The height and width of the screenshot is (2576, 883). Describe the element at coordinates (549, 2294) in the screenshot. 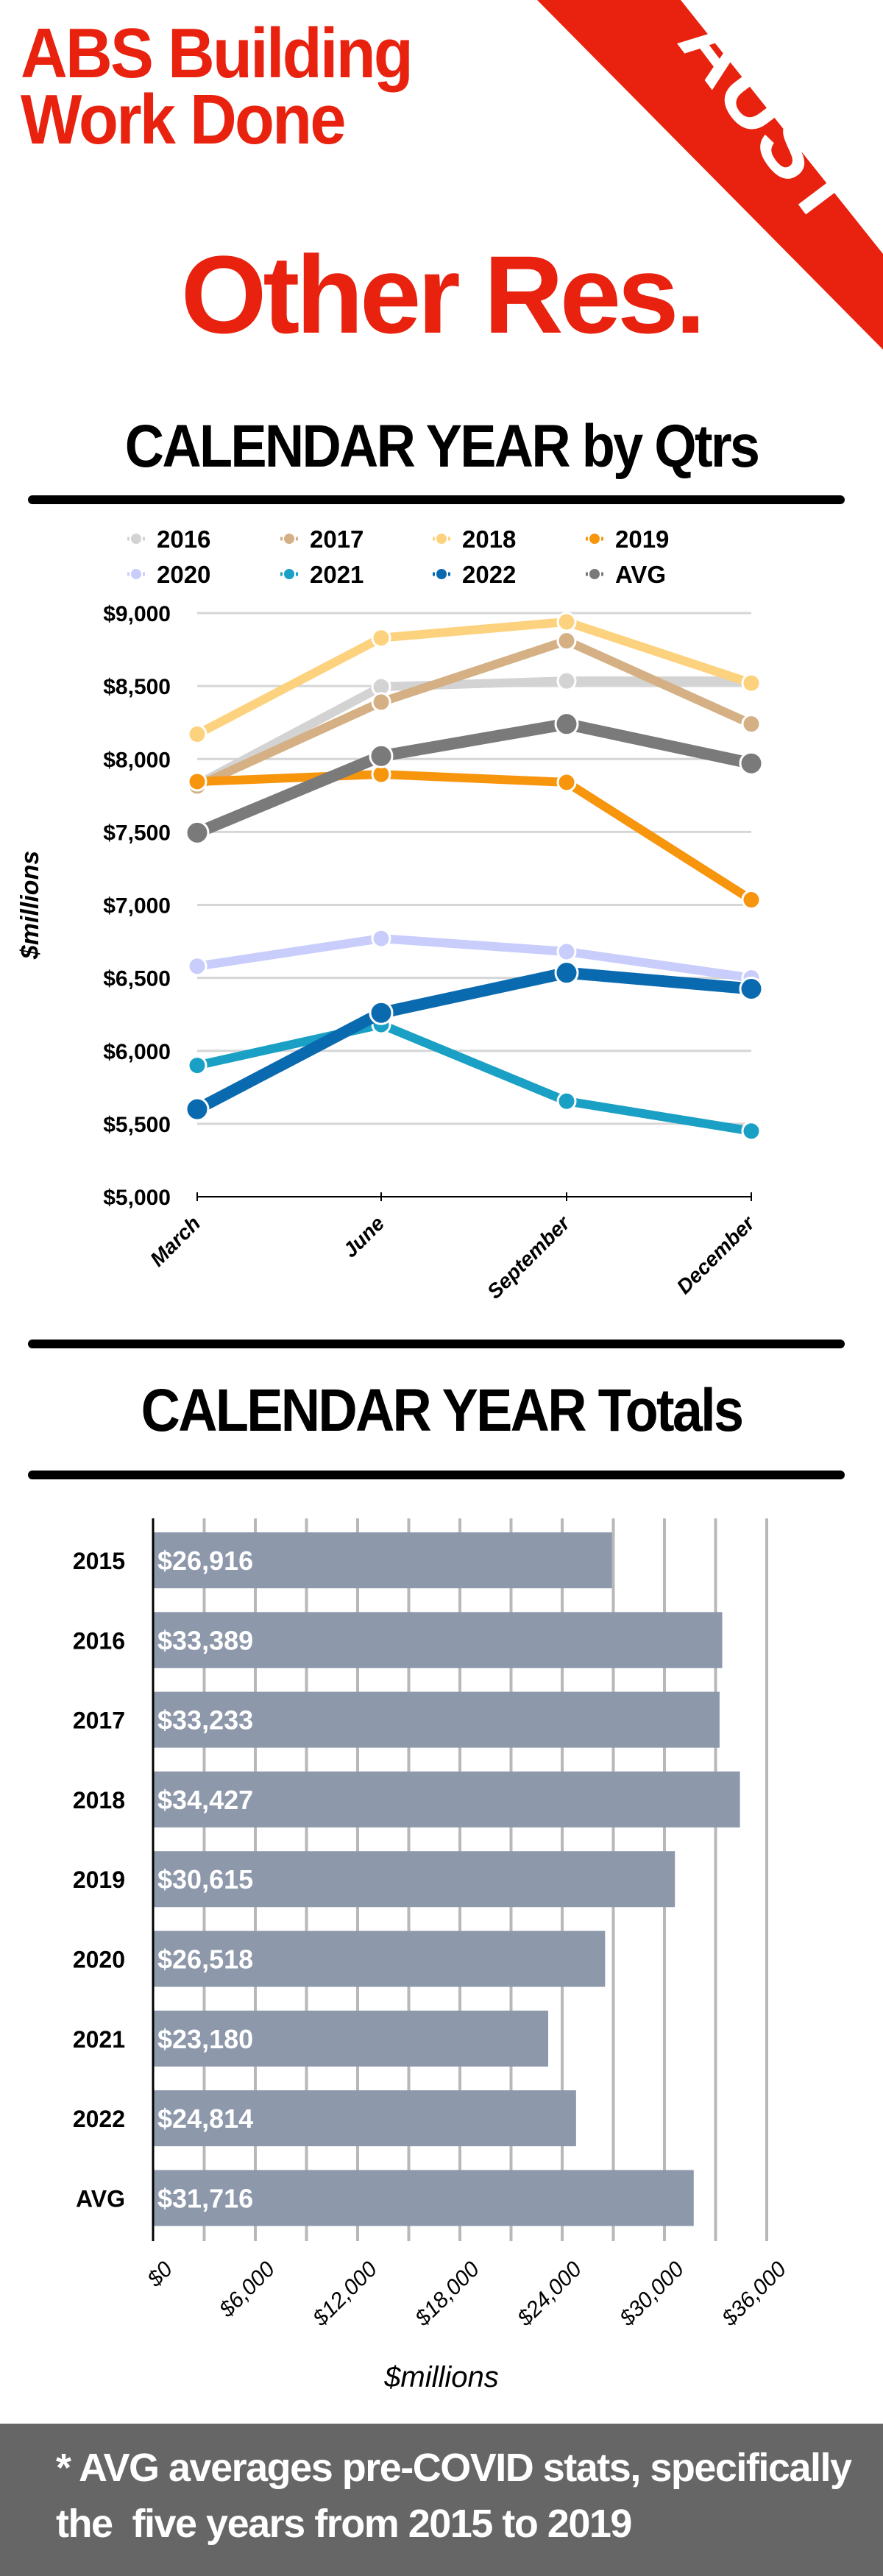

I see `x-tick-label: $24,000` at that location.